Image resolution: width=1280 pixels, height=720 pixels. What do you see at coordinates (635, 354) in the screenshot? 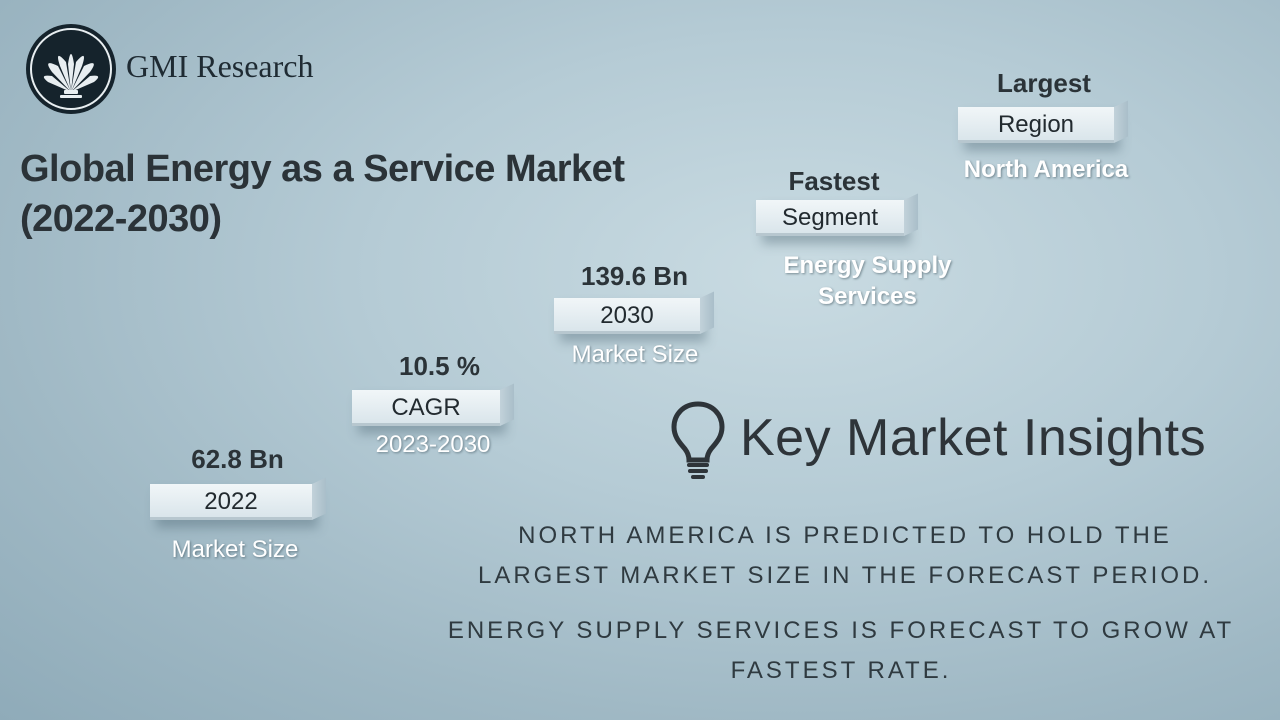
I see `step-2030-sub: Market Size` at bounding box center [635, 354].